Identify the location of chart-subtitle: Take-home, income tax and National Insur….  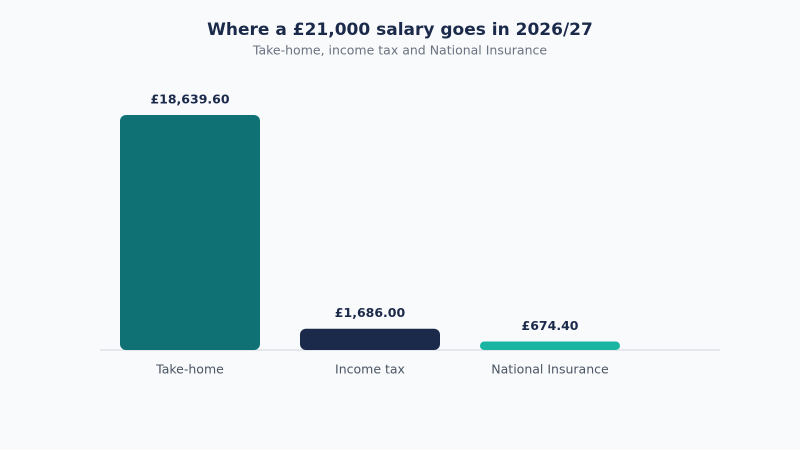
(399, 50).